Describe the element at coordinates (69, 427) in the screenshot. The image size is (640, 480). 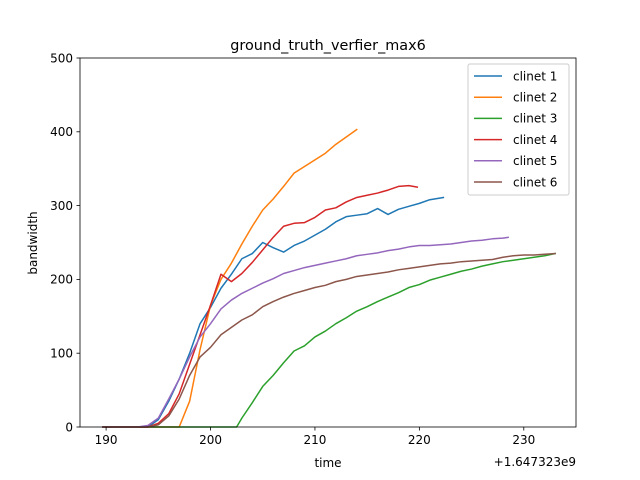
I see `y-tick-label: 0` at that location.